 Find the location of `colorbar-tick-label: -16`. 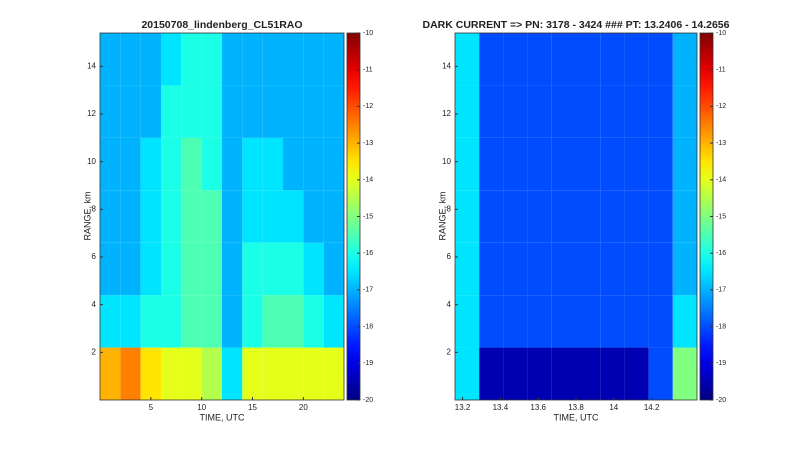

colorbar-tick-label: -16 is located at coordinates (368, 253).